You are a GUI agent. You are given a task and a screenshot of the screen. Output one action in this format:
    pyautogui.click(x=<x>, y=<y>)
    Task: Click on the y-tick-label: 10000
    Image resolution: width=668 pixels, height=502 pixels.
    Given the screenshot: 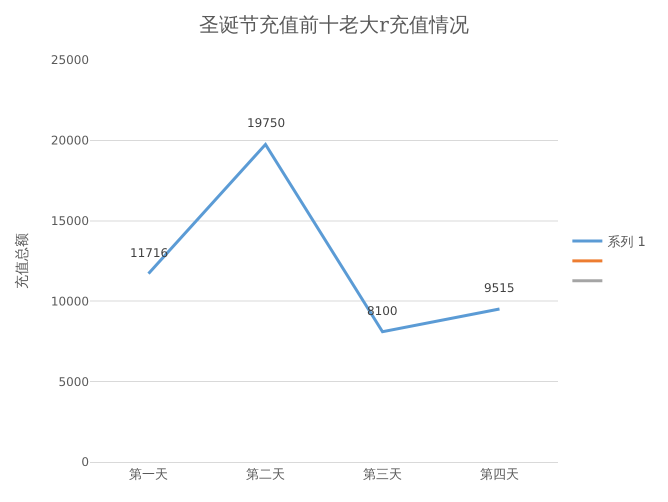 What is the action you would take?
    pyautogui.click(x=69, y=301)
    